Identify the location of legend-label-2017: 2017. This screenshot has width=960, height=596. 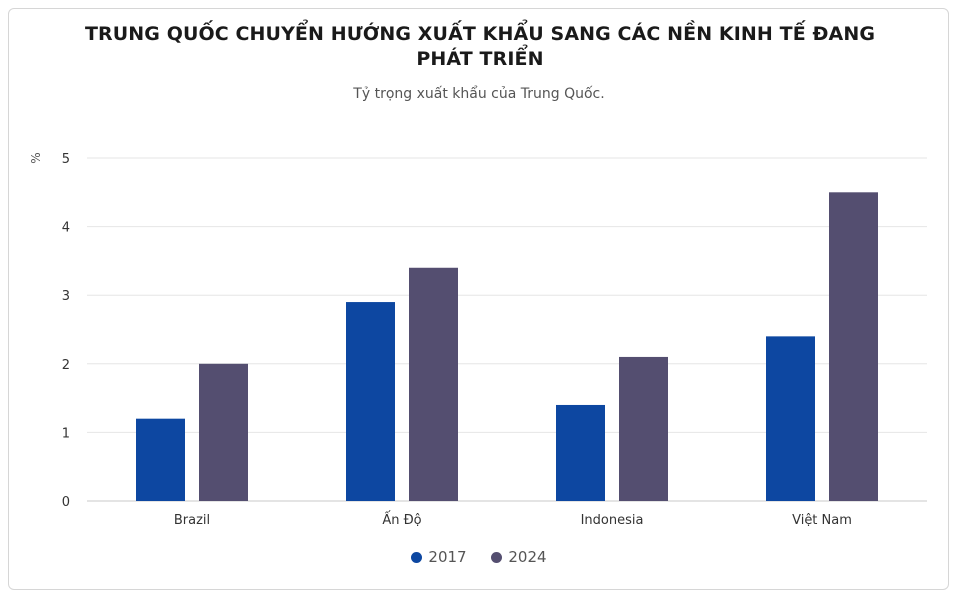
(447, 557).